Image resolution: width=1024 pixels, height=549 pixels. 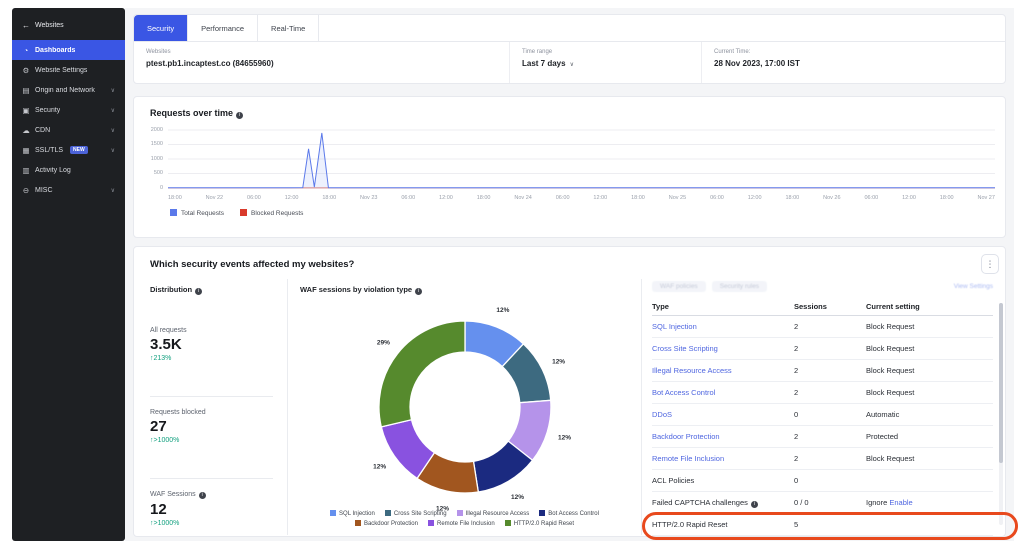 What do you see at coordinates (901, 502) in the screenshot?
I see `enable-link: Enable` at bounding box center [901, 502].